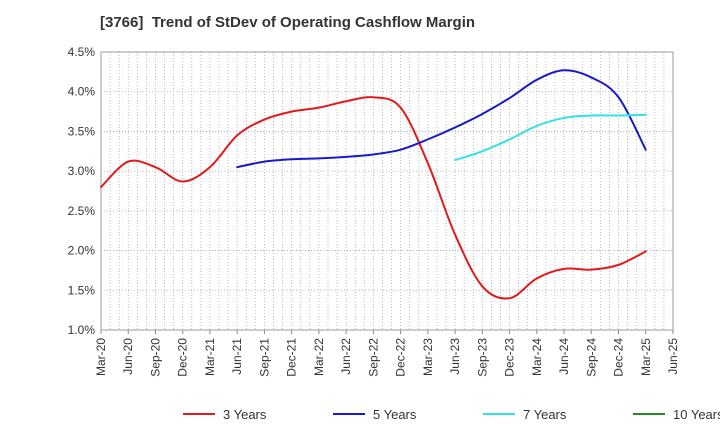 Image resolution: width=720 pixels, height=445 pixels. I want to click on x-tick-label: Mar-21, so click(210, 357).